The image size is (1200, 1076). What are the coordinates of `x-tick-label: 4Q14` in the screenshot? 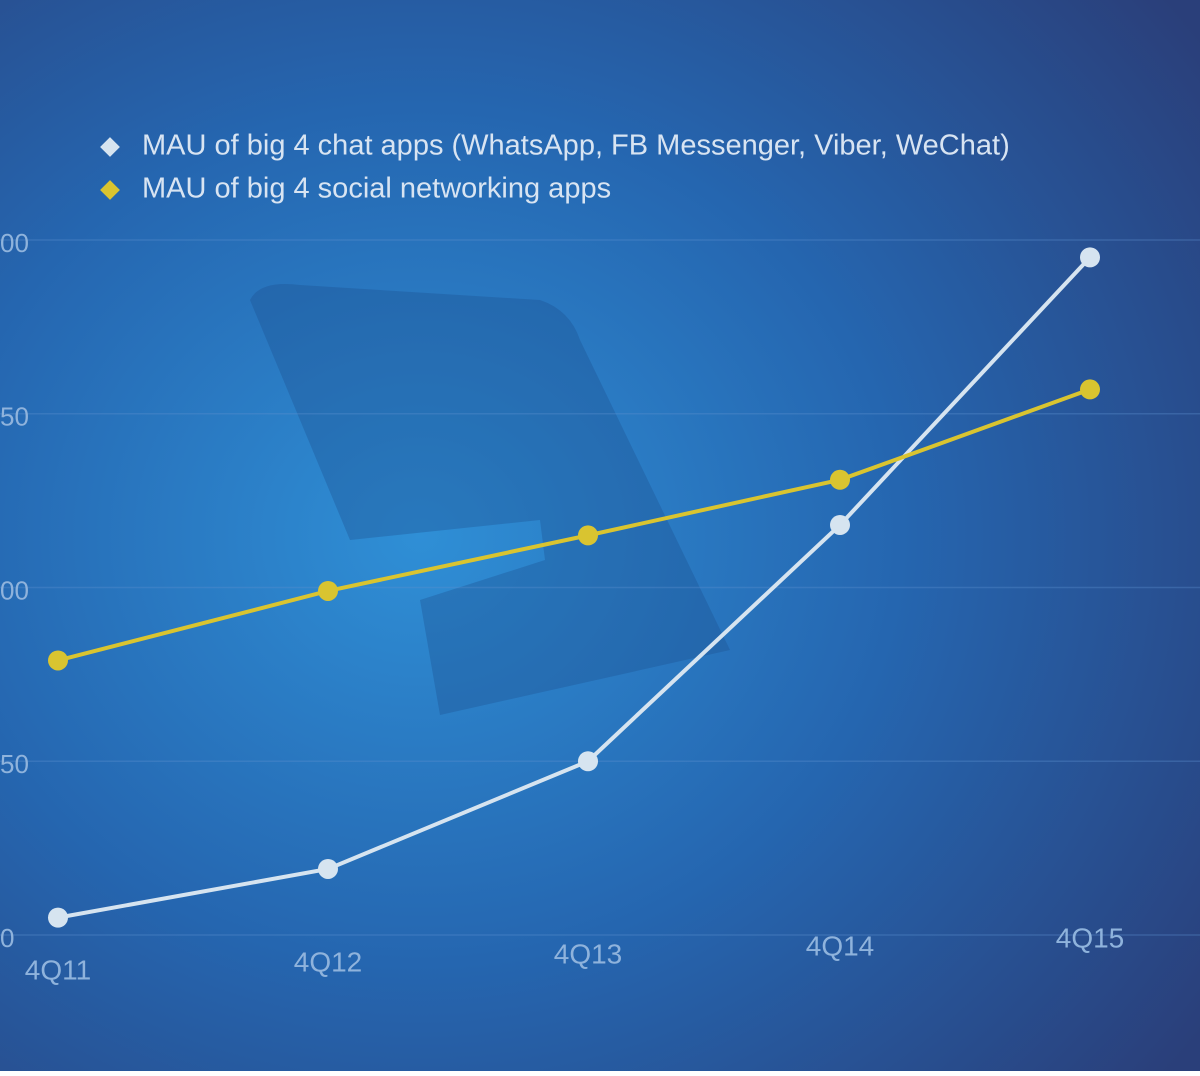 It's located at (840, 945).